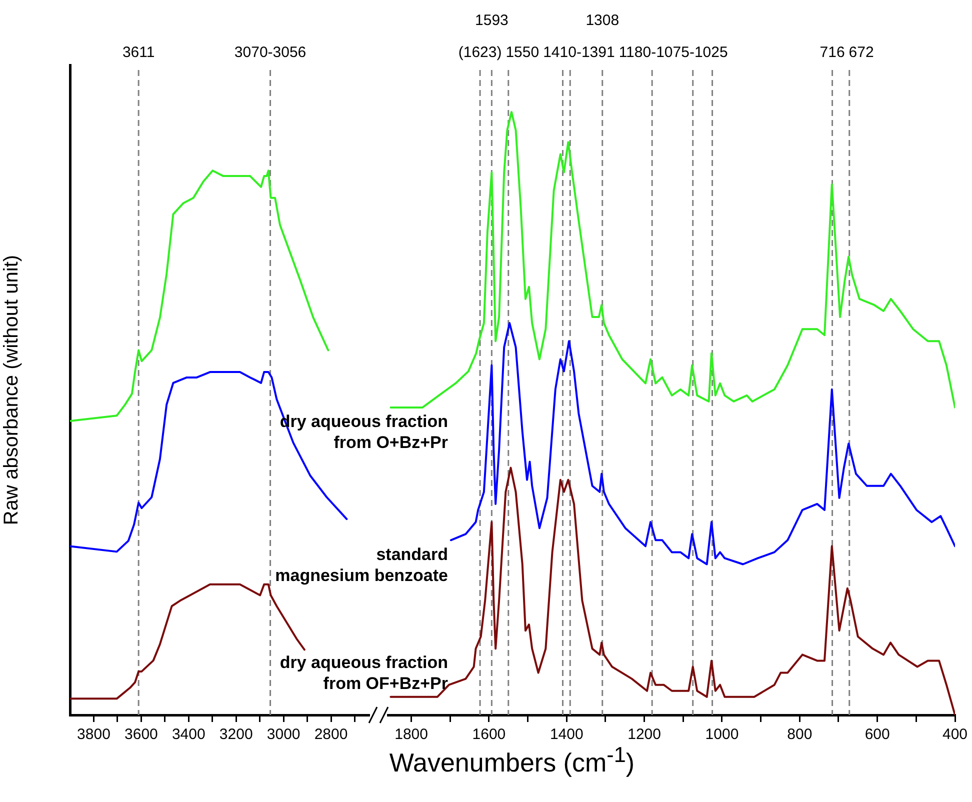 This screenshot has width=972, height=802. I want to click on x-tick-label: 1800, so click(411, 735).